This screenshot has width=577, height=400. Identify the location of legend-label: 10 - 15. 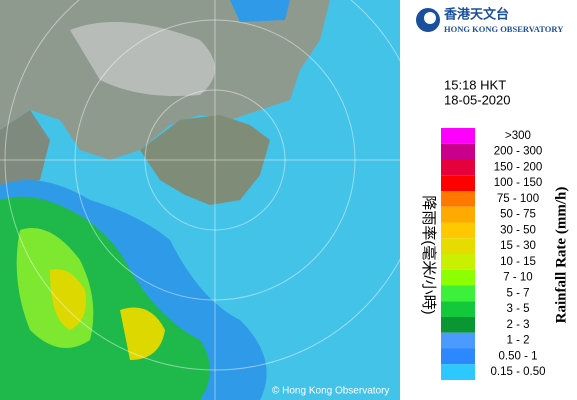
(518, 262).